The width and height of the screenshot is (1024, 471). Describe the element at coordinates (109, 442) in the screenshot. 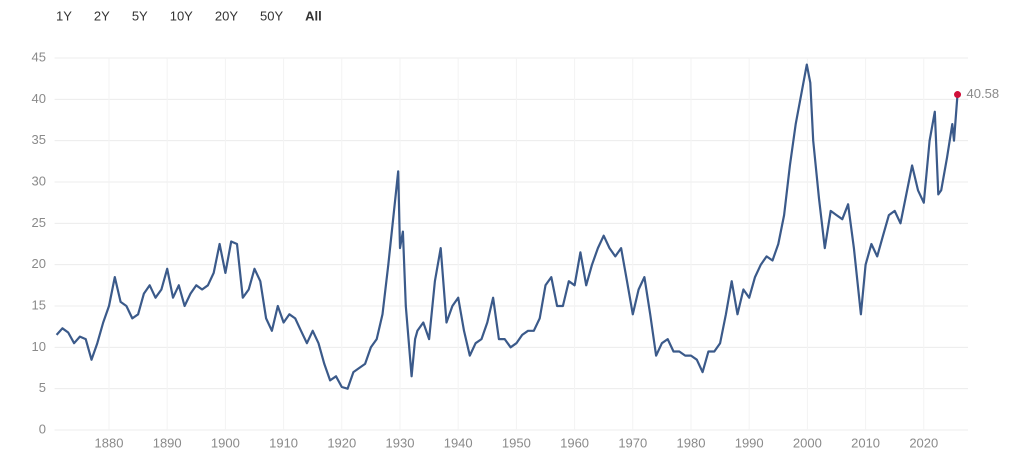

I see `x-tick-label: 1880` at that location.